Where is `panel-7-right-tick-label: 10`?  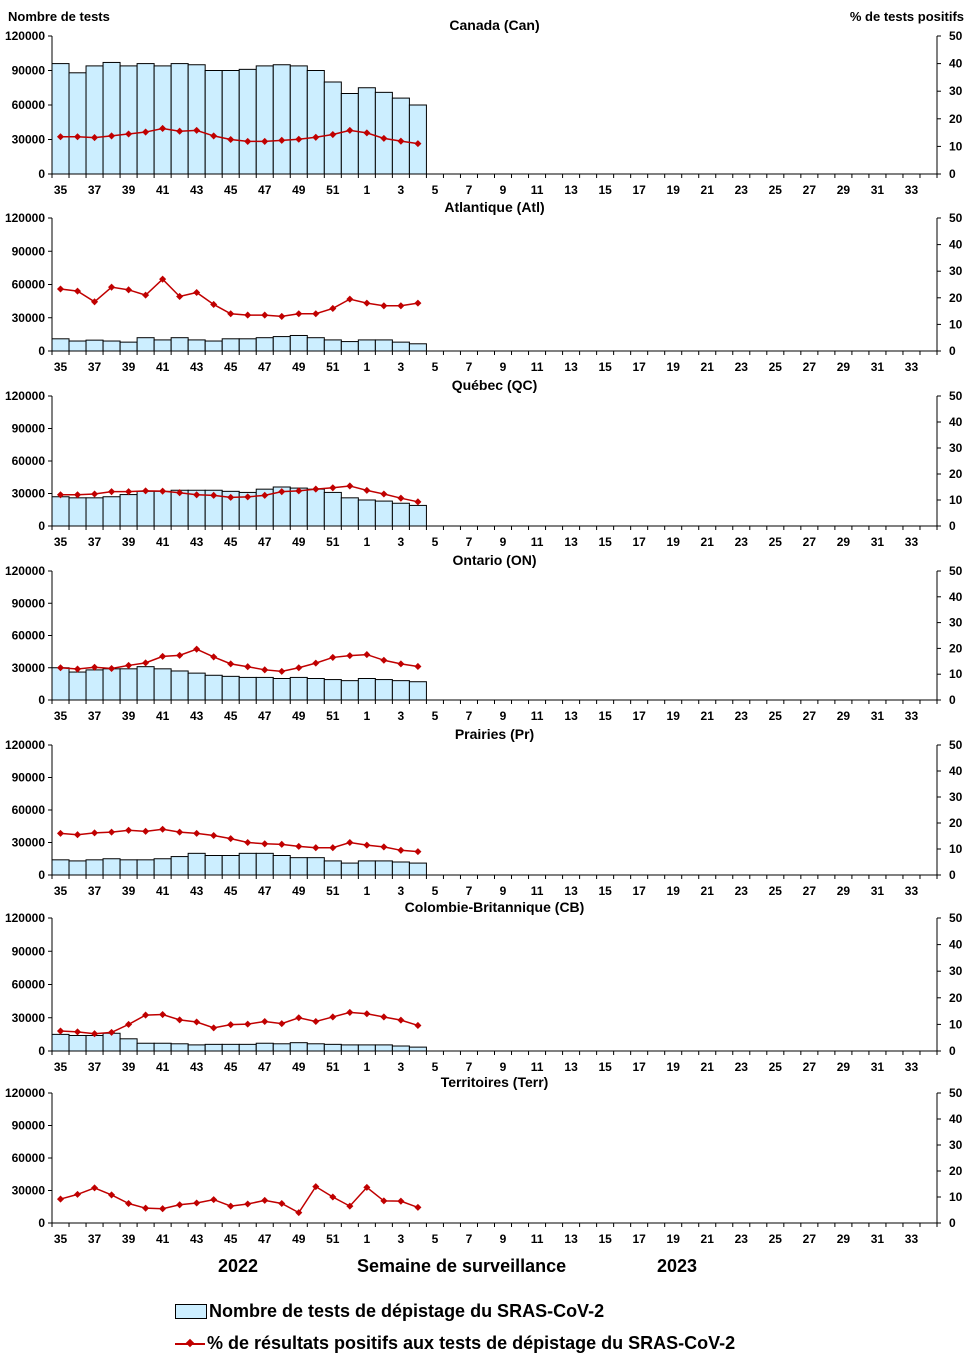 panel-7-right-tick-label: 10 is located at coordinates (956, 1197).